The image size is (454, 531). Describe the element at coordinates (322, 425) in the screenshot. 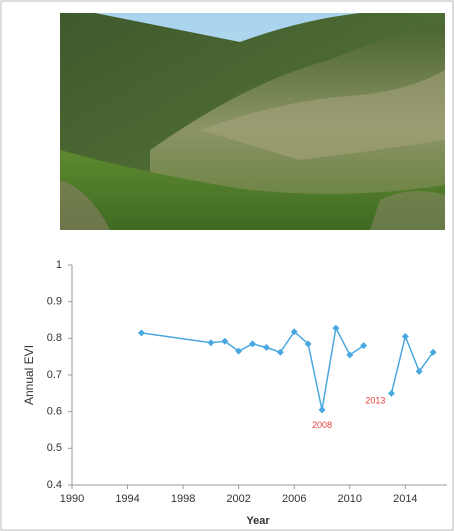

I see `annotation: 2008` at that location.